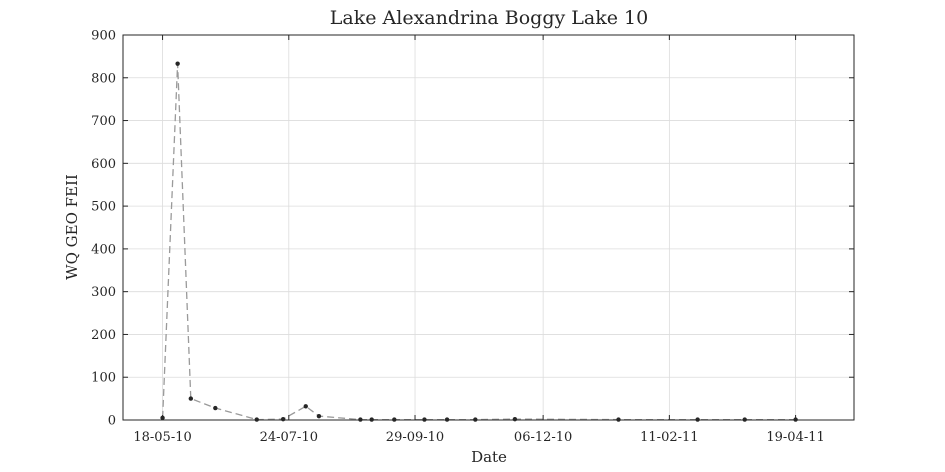  Describe the element at coordinates (162, 437) in the screenshot. I see `x-tick-label: 18-05-10` at that location.